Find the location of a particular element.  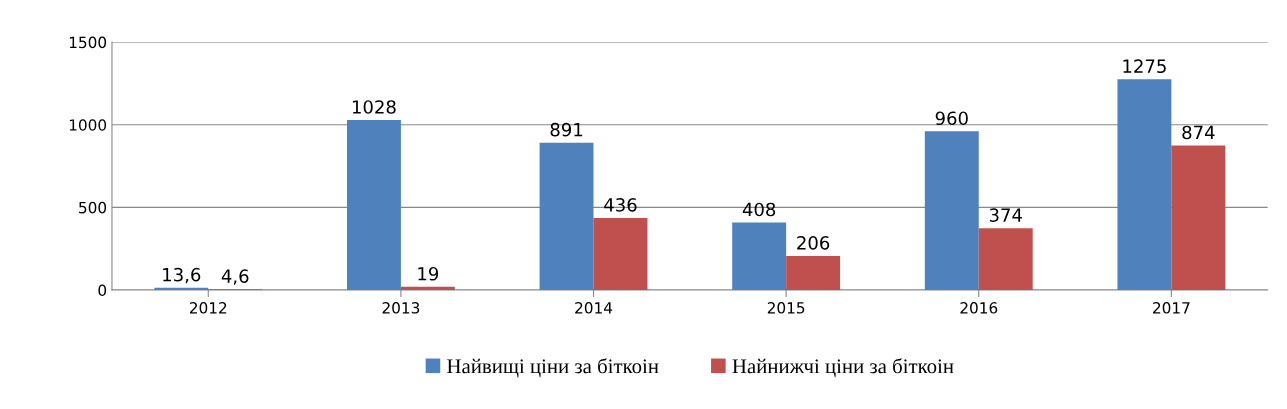

x-tick-label: 2015 is located at coordinates (786, 308).